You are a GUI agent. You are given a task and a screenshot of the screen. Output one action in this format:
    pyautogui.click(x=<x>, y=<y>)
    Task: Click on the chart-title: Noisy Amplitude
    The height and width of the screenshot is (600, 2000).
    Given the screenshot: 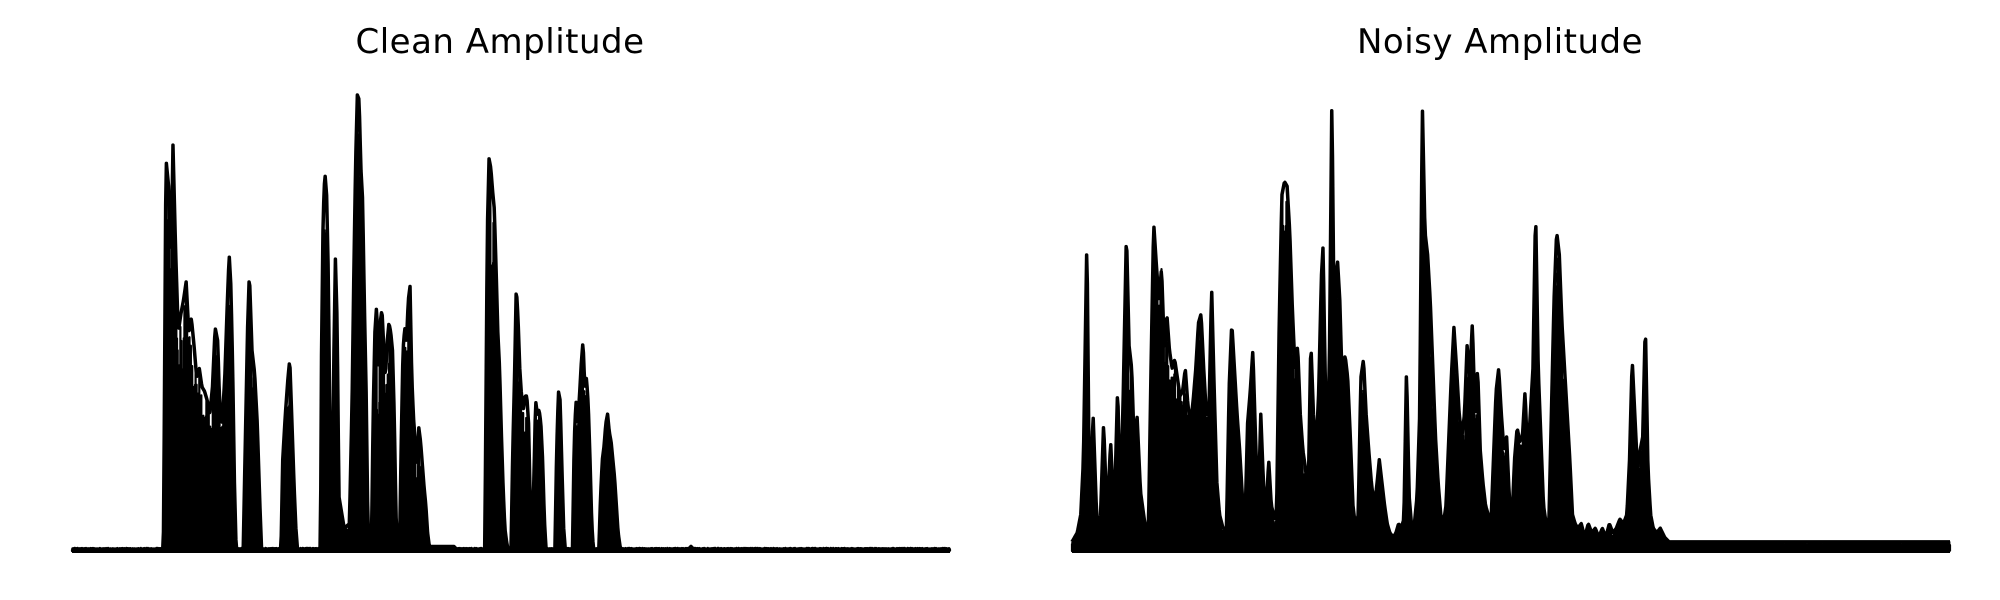 What is the action you would take?
    pyautogui.click(x=1500, y=42)
    